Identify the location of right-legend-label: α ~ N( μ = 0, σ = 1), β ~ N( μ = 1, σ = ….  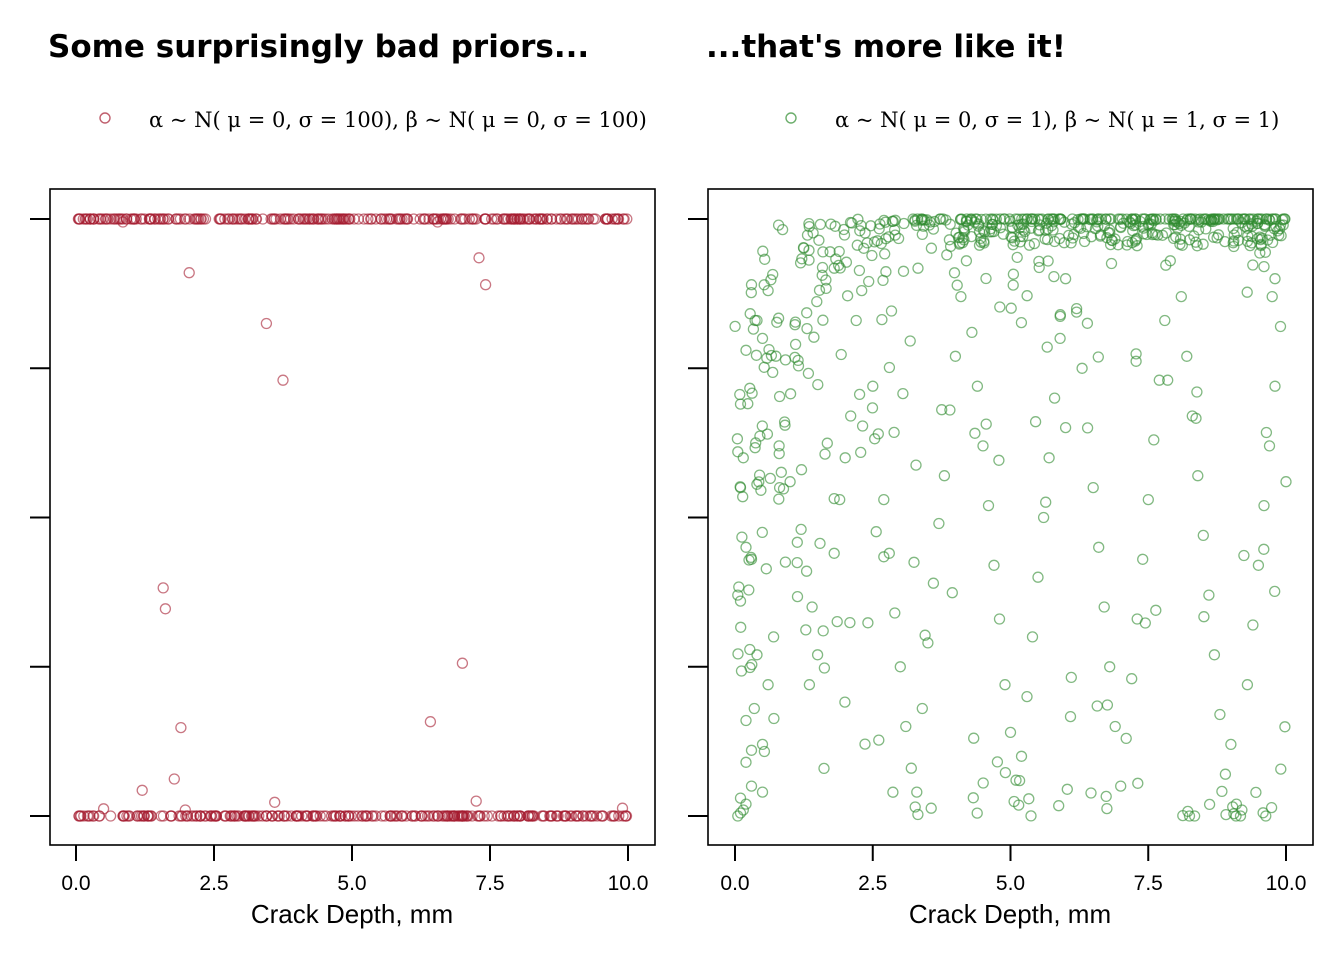
(1057, 120).